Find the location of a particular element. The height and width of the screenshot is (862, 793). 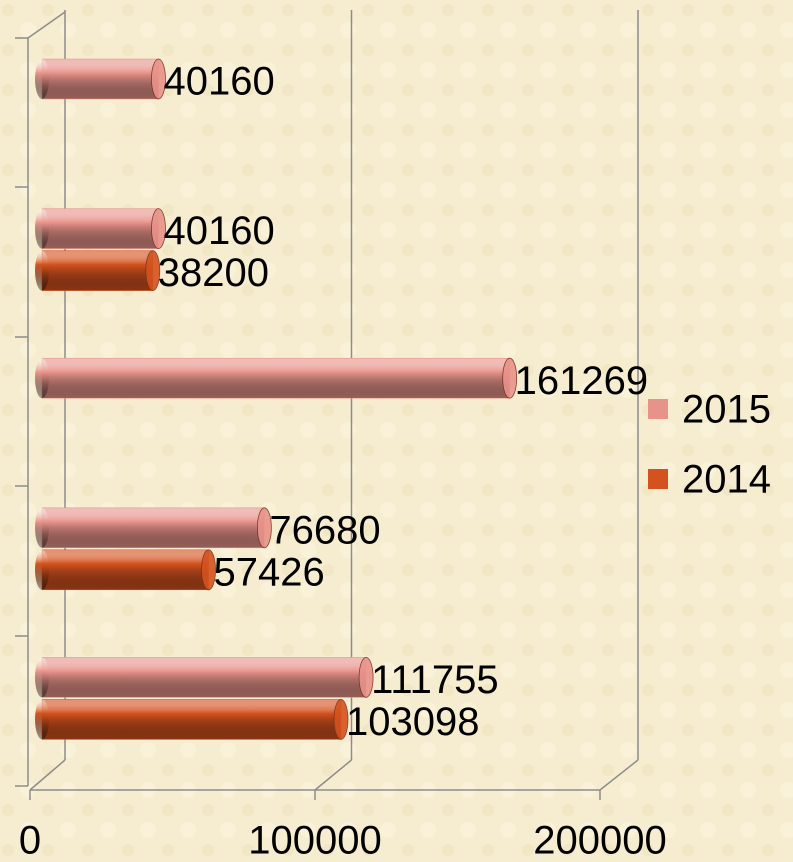

data-label: 76680 is located at coordinates (324, 530).